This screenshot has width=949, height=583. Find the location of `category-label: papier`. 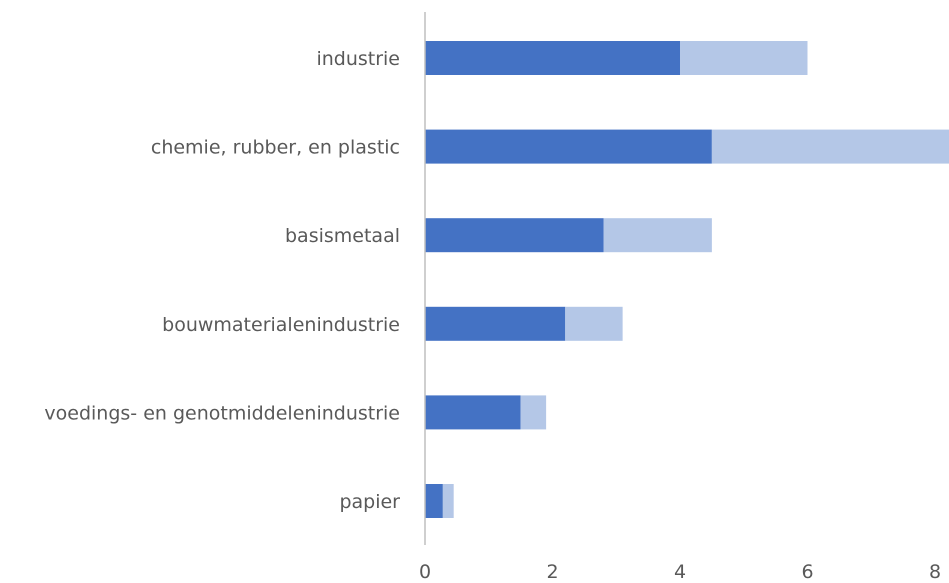

category-label: papier is located at coordinates (369, 502).